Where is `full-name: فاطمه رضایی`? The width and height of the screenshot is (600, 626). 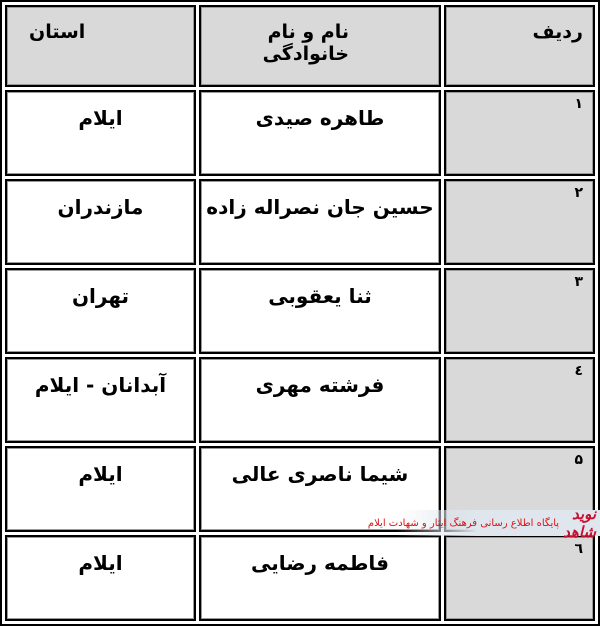 full-name: فاطمه رضایی is located at coordinates (320, 578).